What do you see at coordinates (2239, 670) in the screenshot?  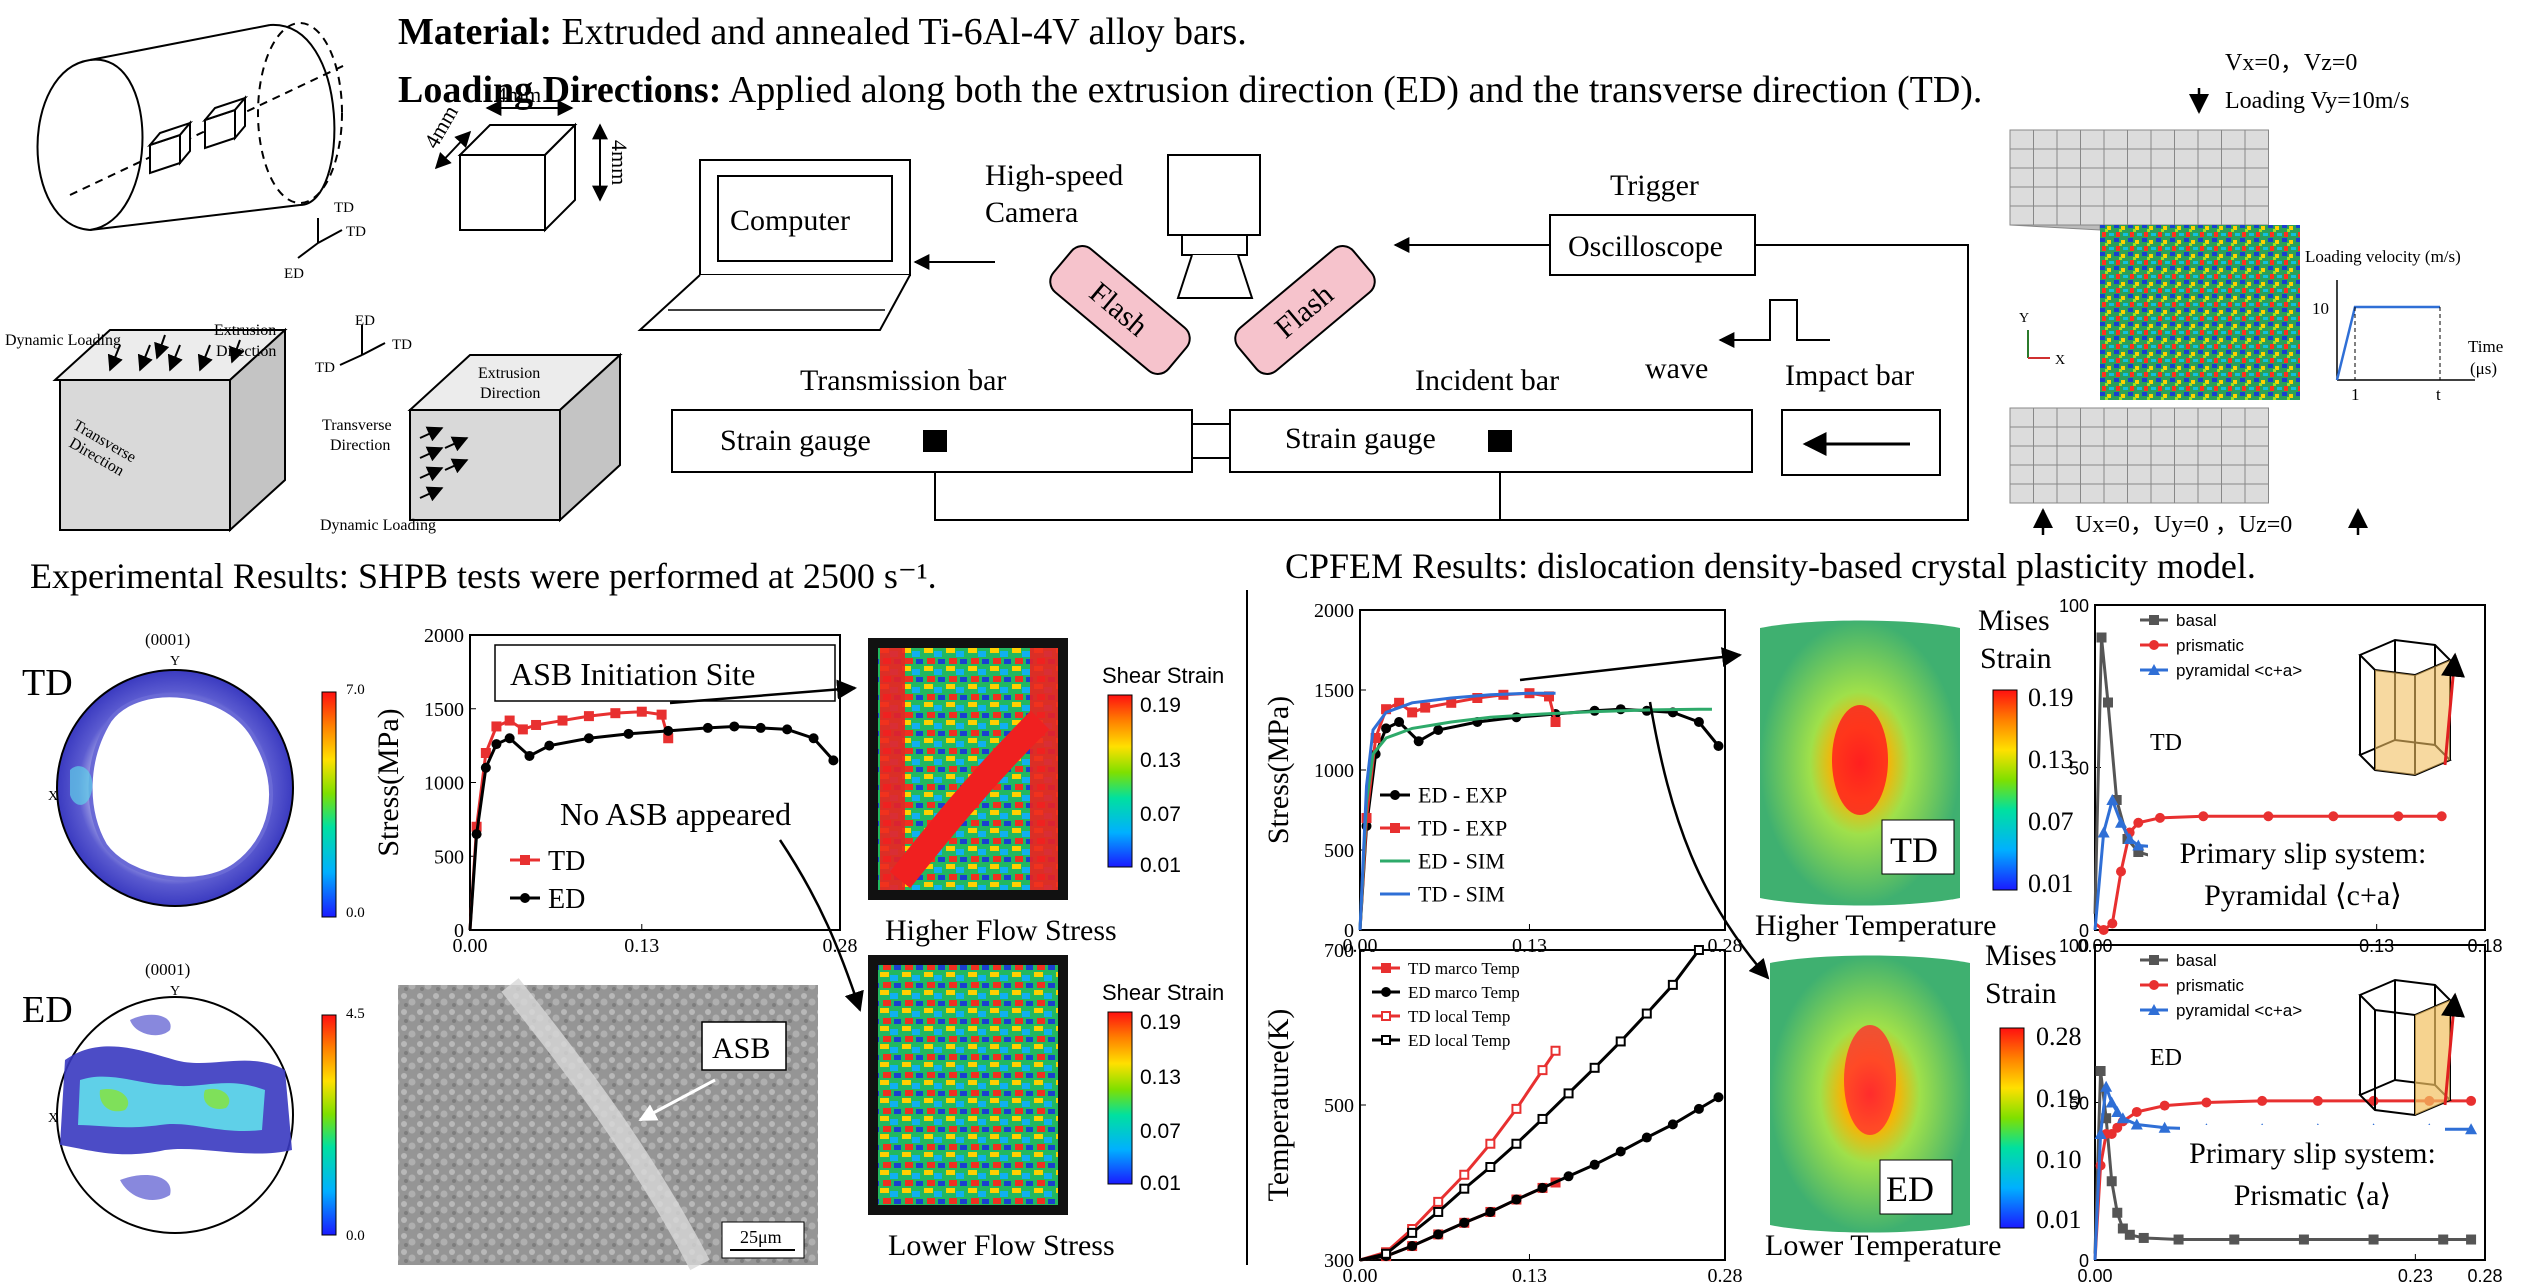 I see `legend-entry: pyramidal <c+a>` at bounding box center [2239, 670].